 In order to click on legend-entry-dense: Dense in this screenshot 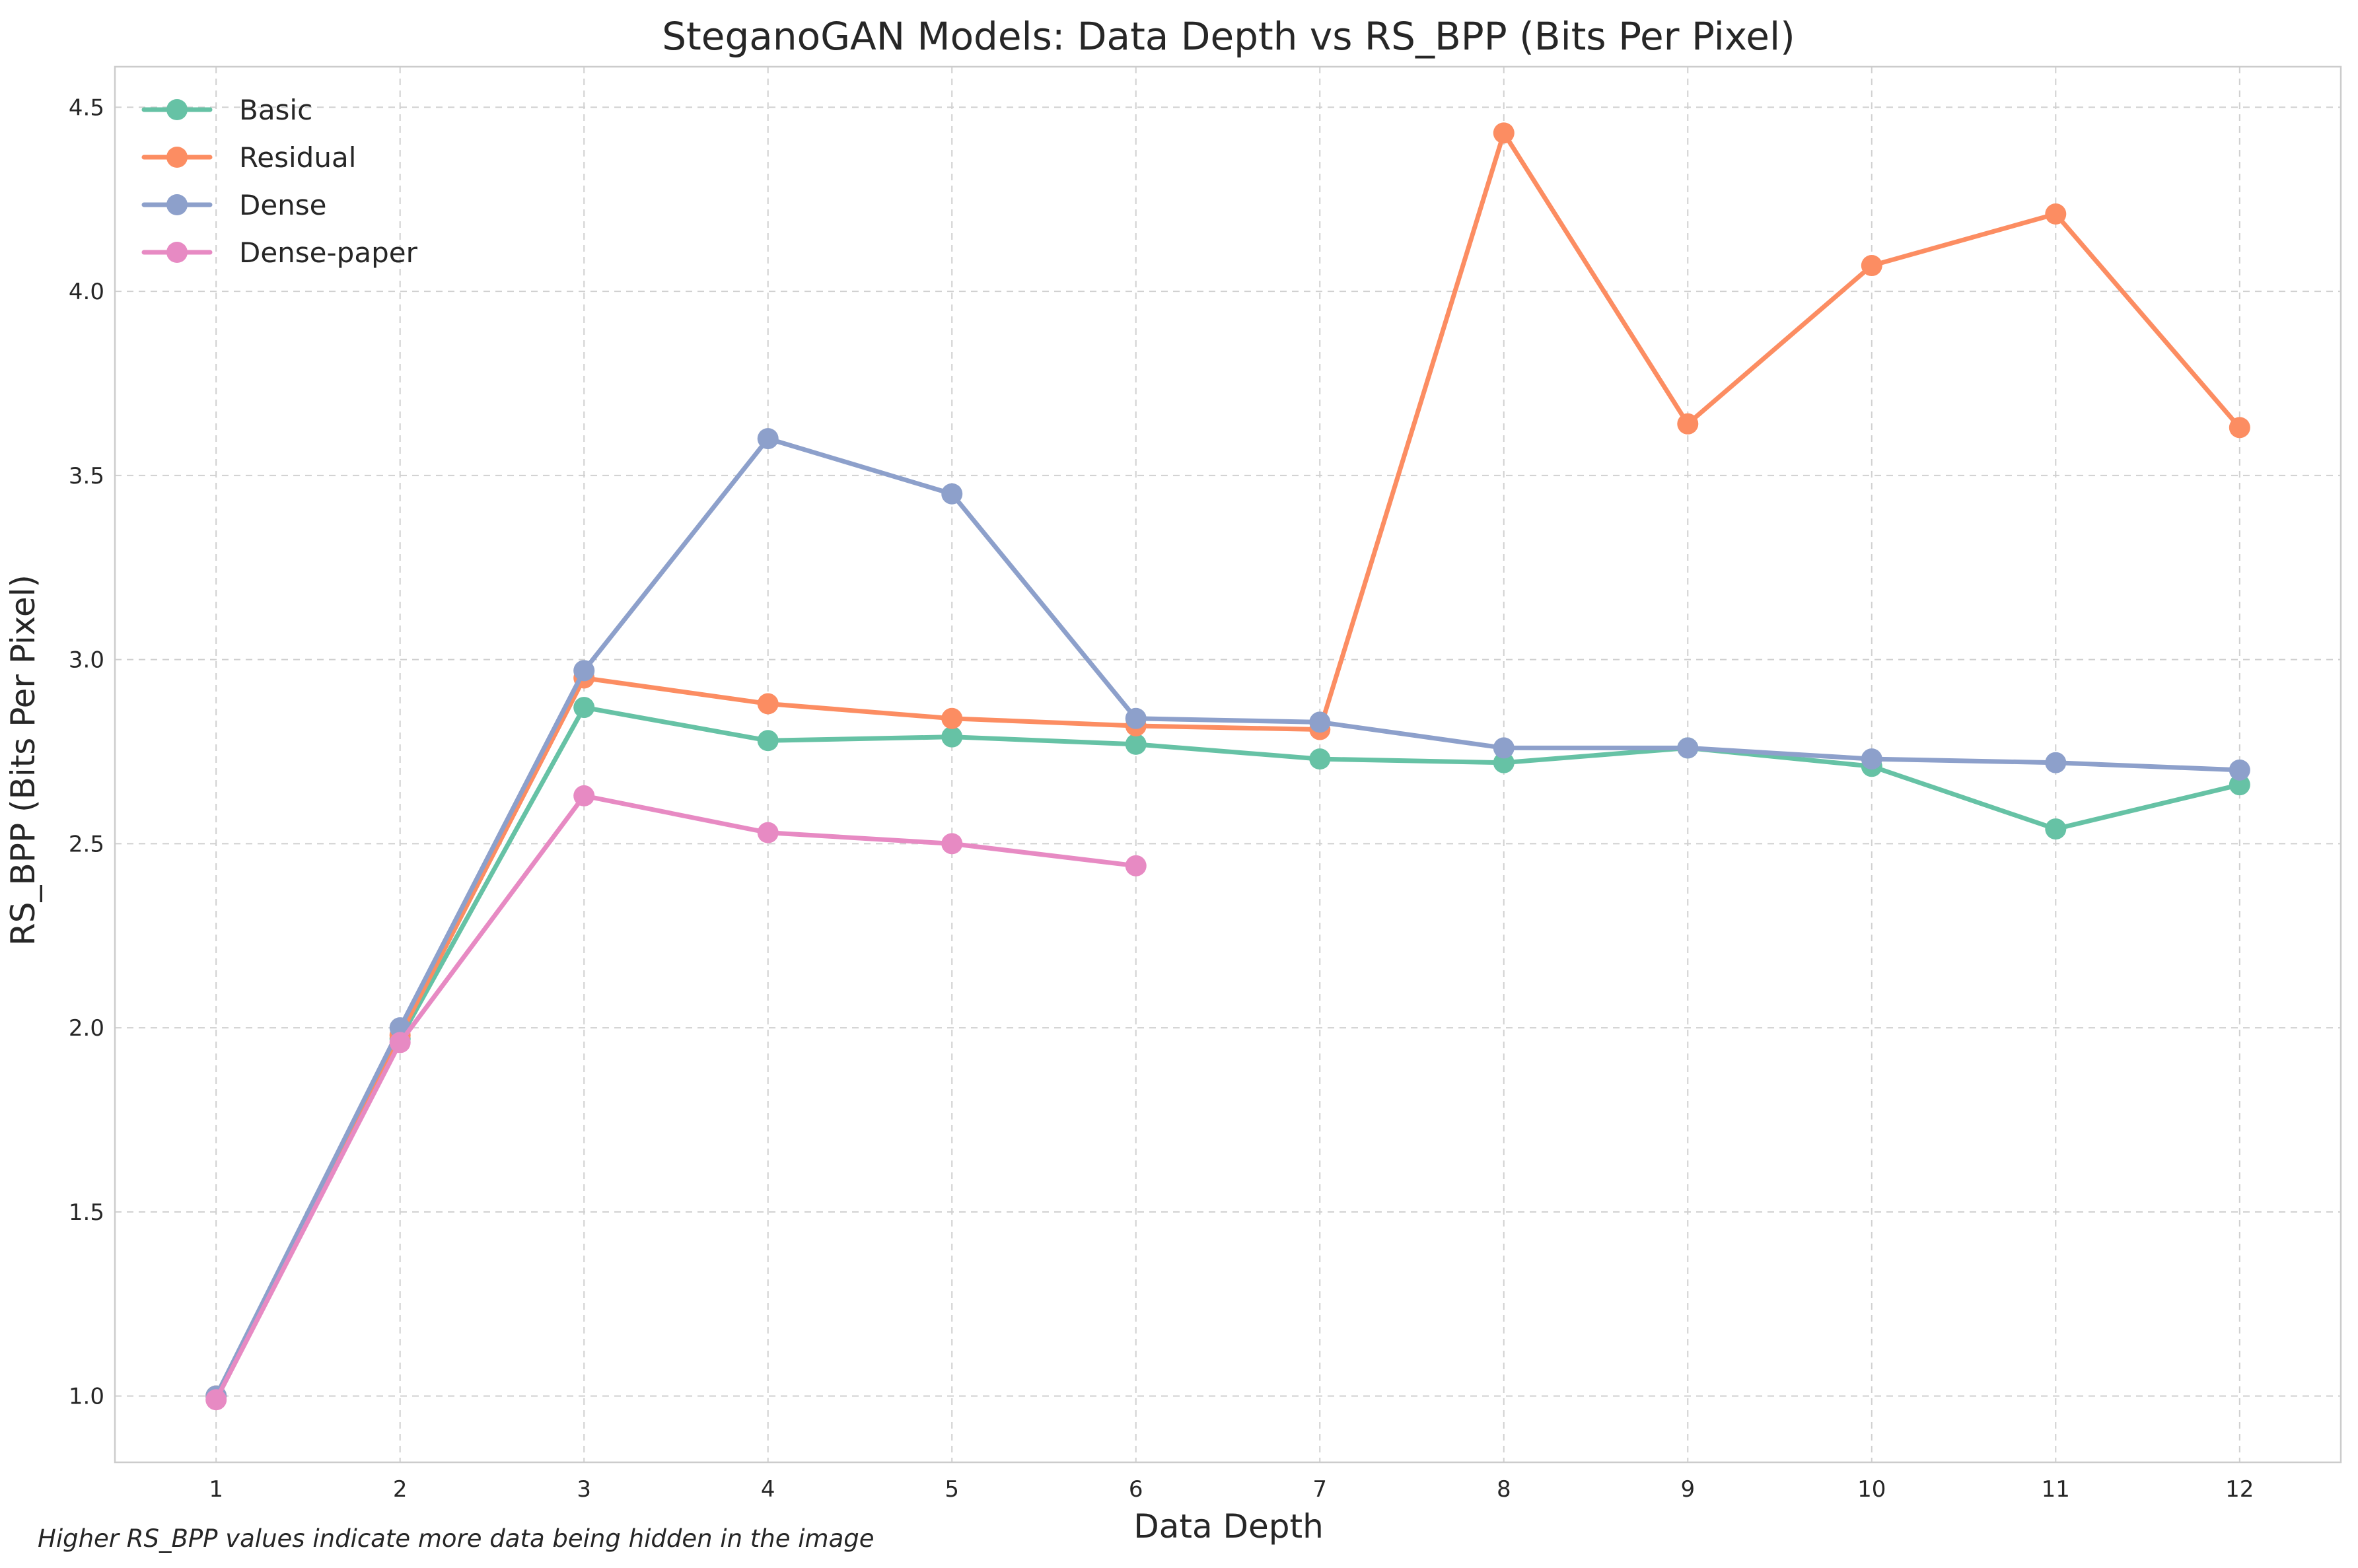, I will do `click(234, 205)`.